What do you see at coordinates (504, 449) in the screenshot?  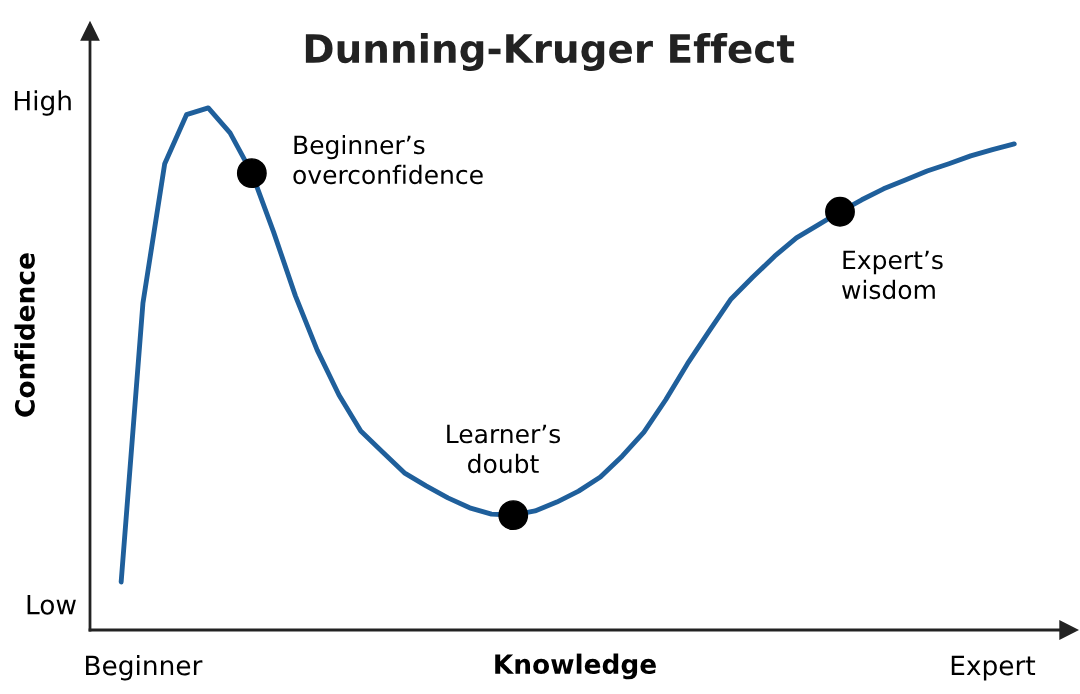 I see `annotation: Learner’s doubt` at bounding box center [504, 449].